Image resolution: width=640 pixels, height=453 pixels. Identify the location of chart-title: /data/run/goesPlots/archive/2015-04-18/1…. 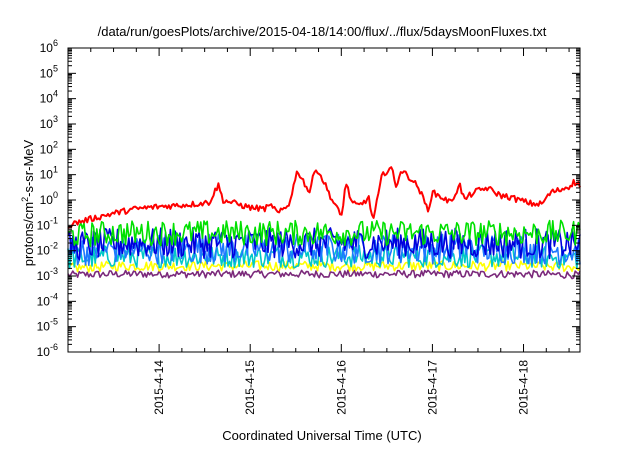
(322, 31).